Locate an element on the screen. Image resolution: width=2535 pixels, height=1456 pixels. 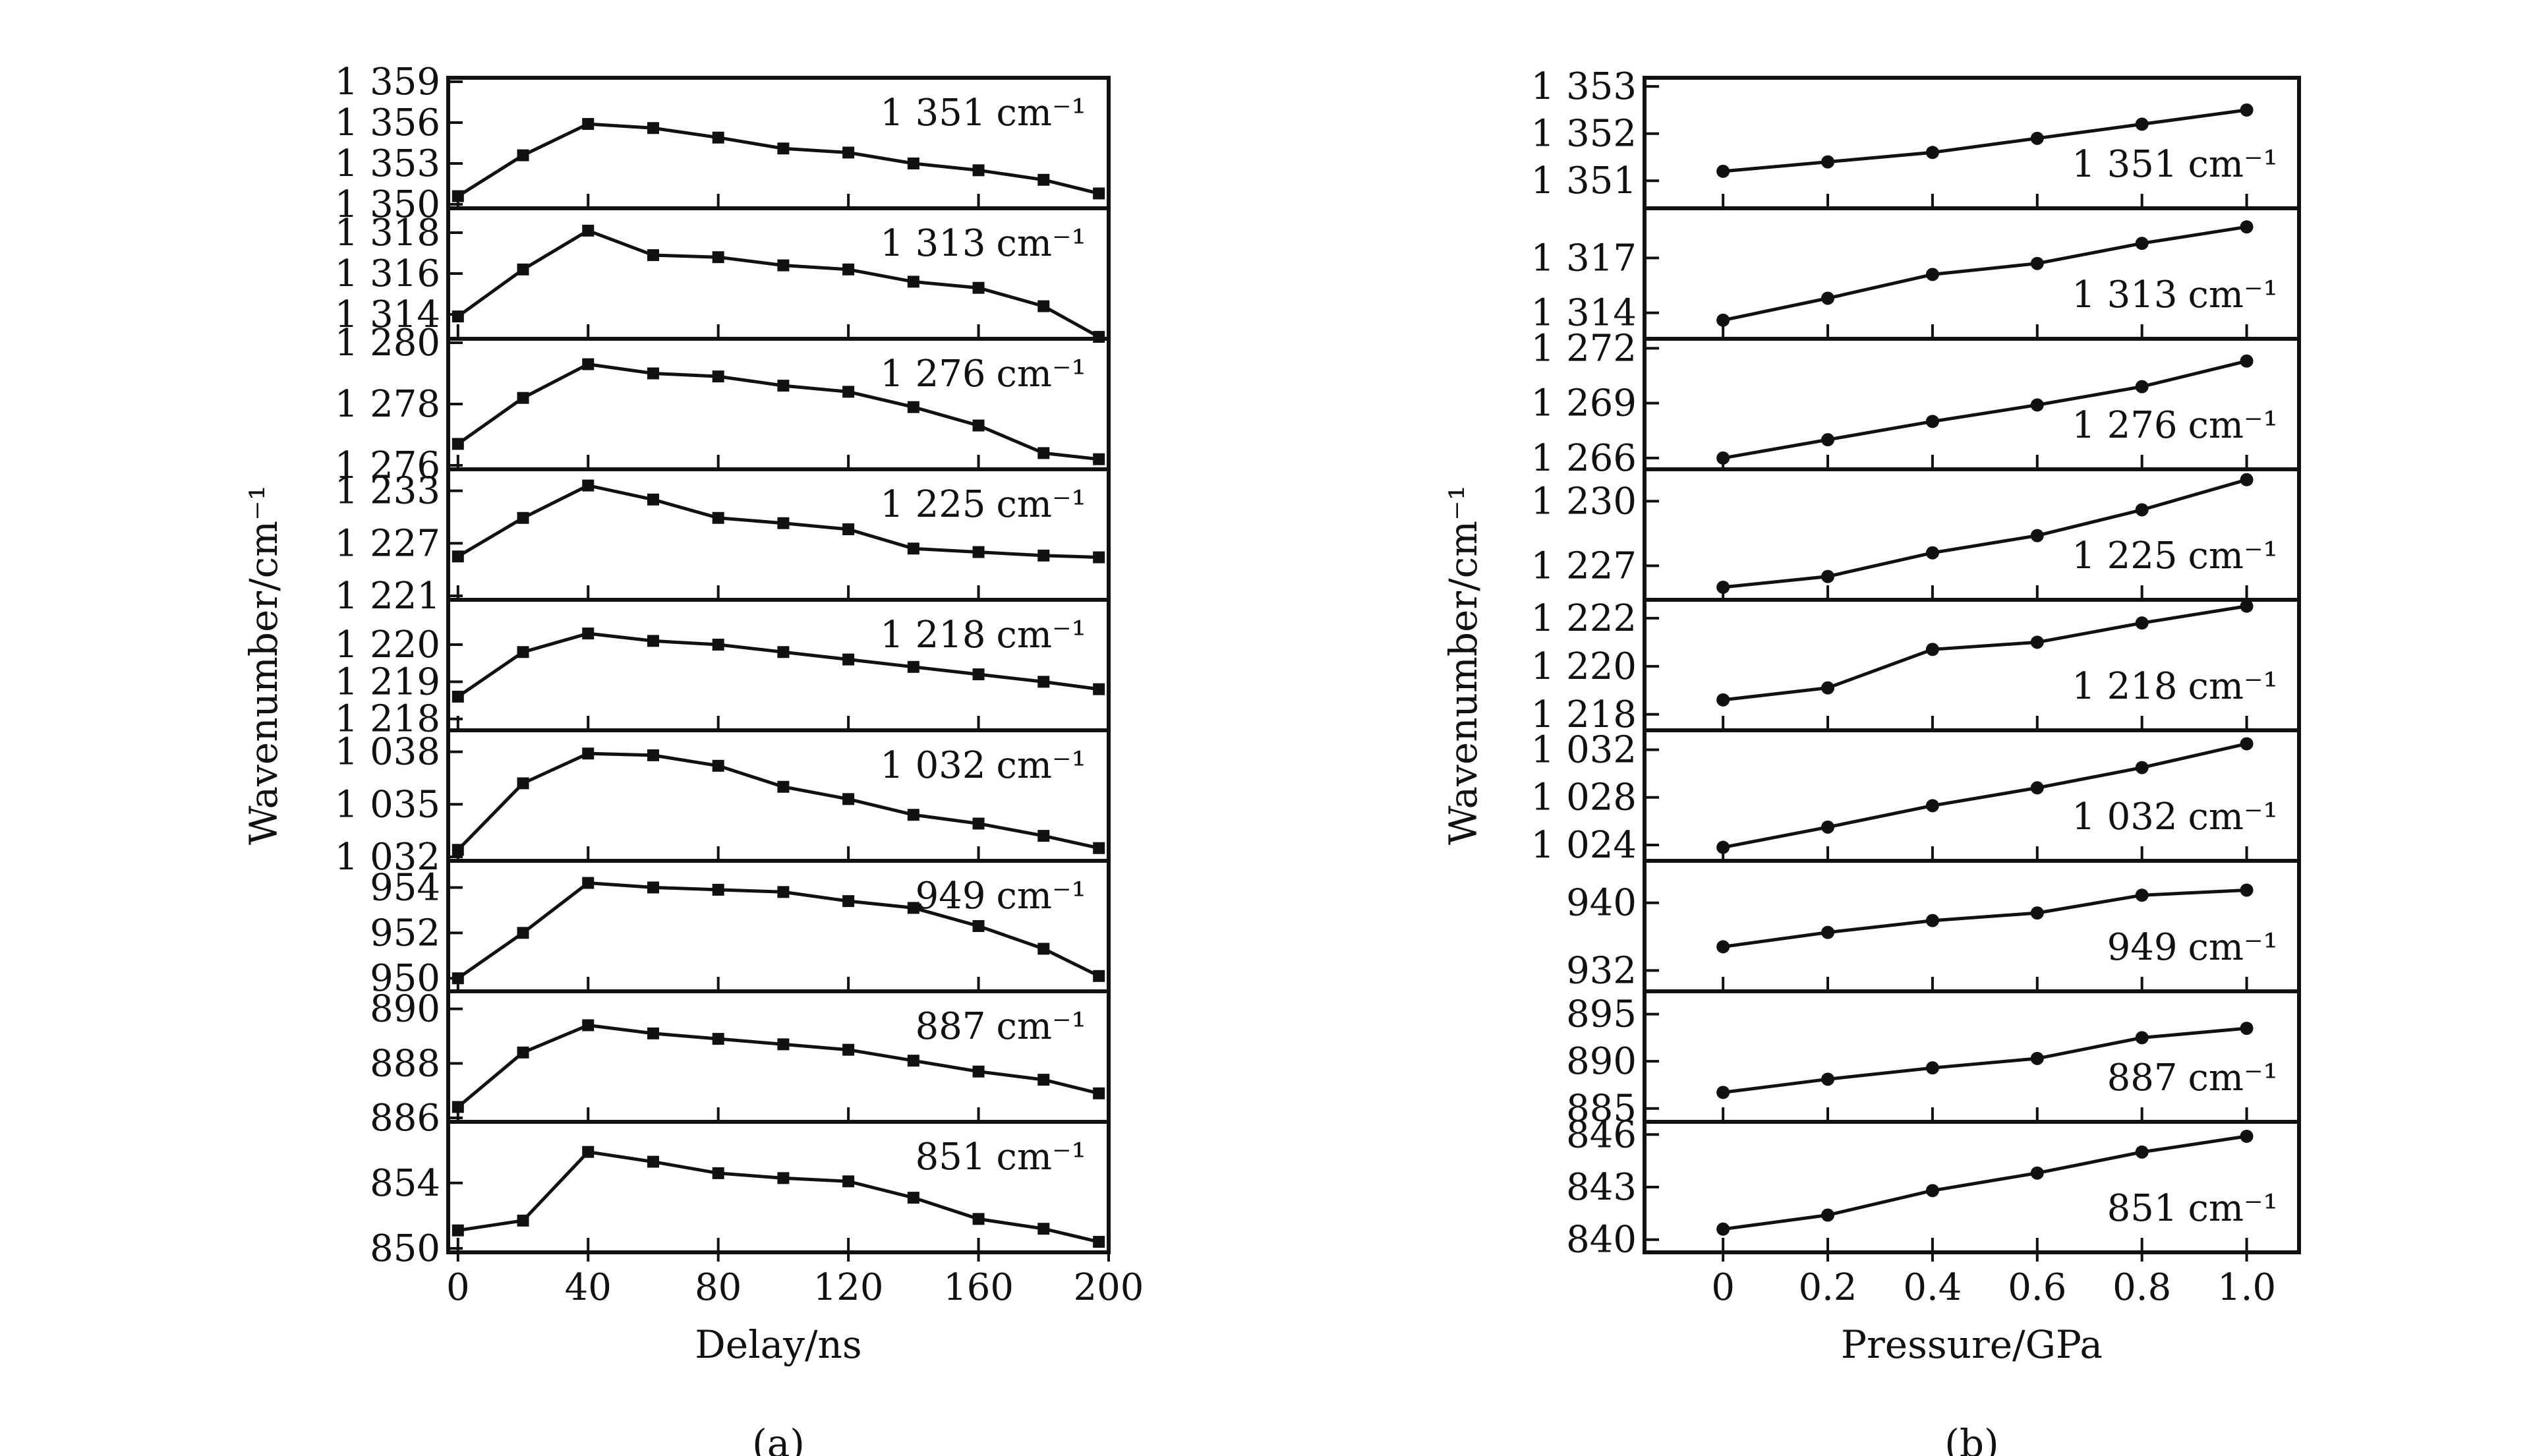
band-value: 1 032 is located at coordinates (933, 765).